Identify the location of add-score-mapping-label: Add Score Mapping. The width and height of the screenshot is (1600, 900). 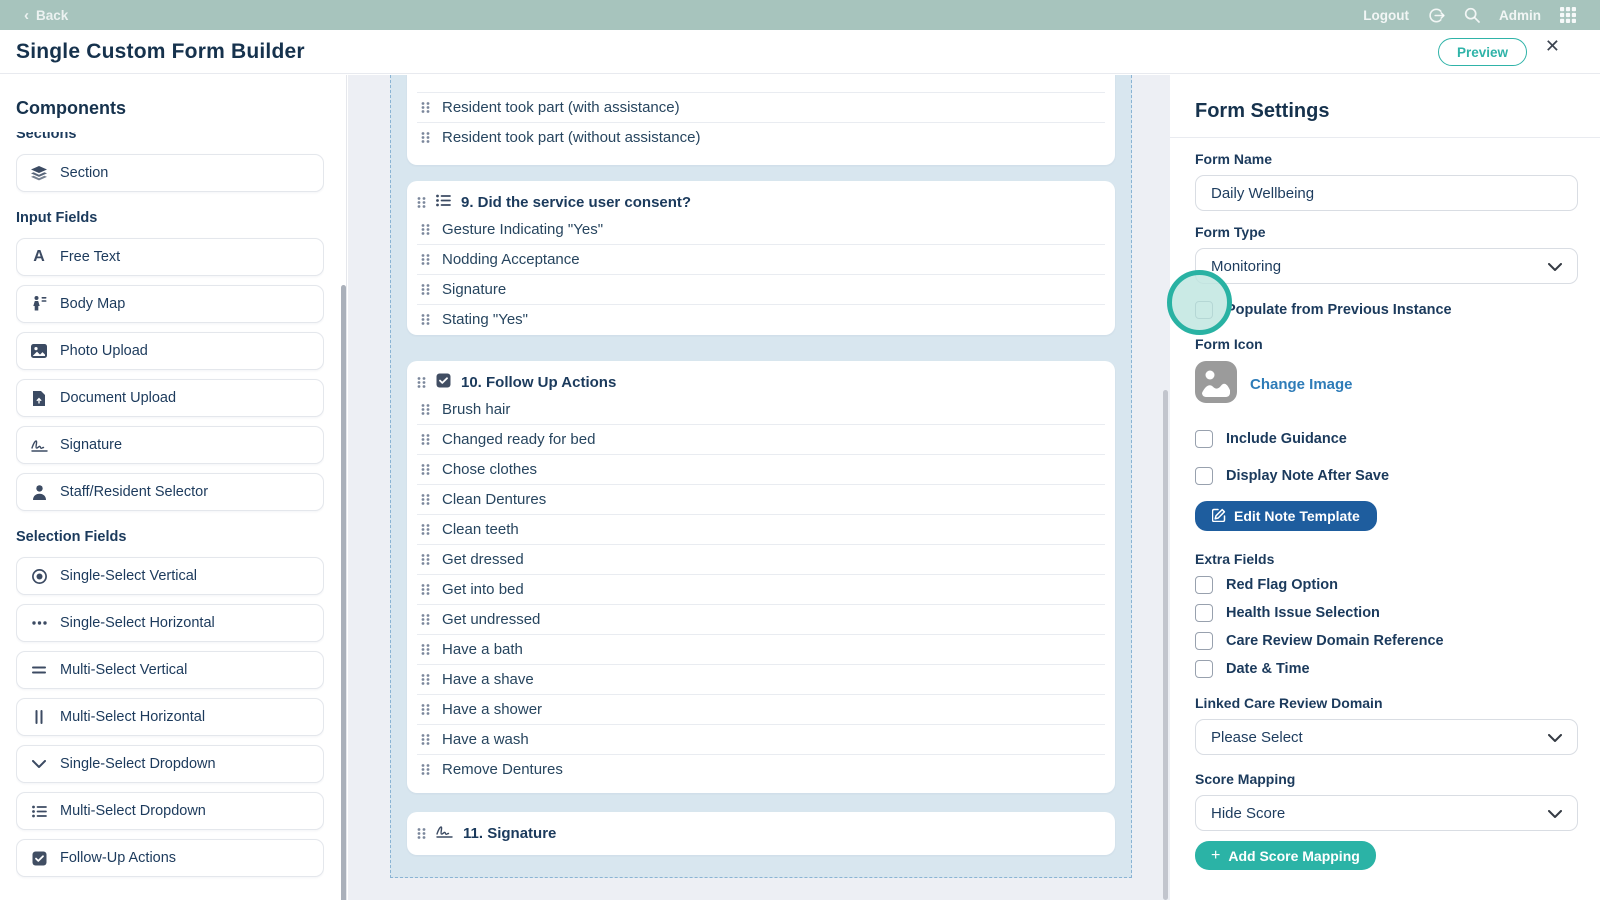
(1294, 855).